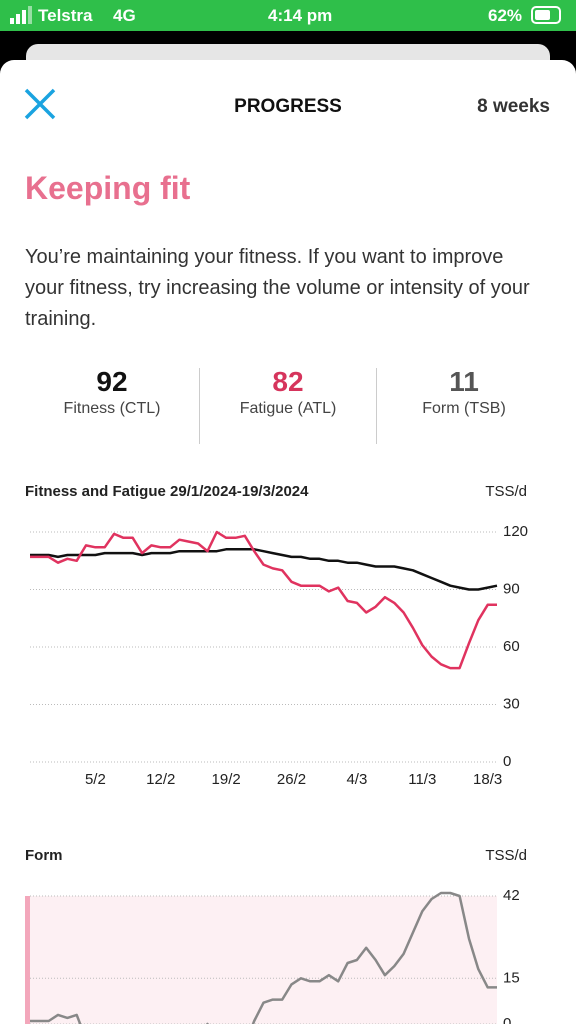 This screenshot has height=1024, width=576. What do you see at coordinates (291, 779) in the screenshot?
I see `x-tick-label: 26/2` at bounding box center [291, 779].